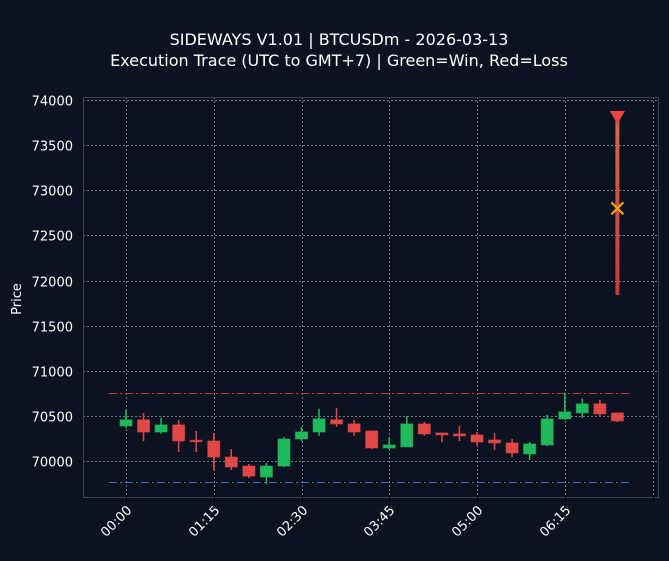 The width and height of the screenshot is (669, 561). Describe the element at coordinates (52, 463) in the screenshot. I see `y-tick-label: 70000` at that location.